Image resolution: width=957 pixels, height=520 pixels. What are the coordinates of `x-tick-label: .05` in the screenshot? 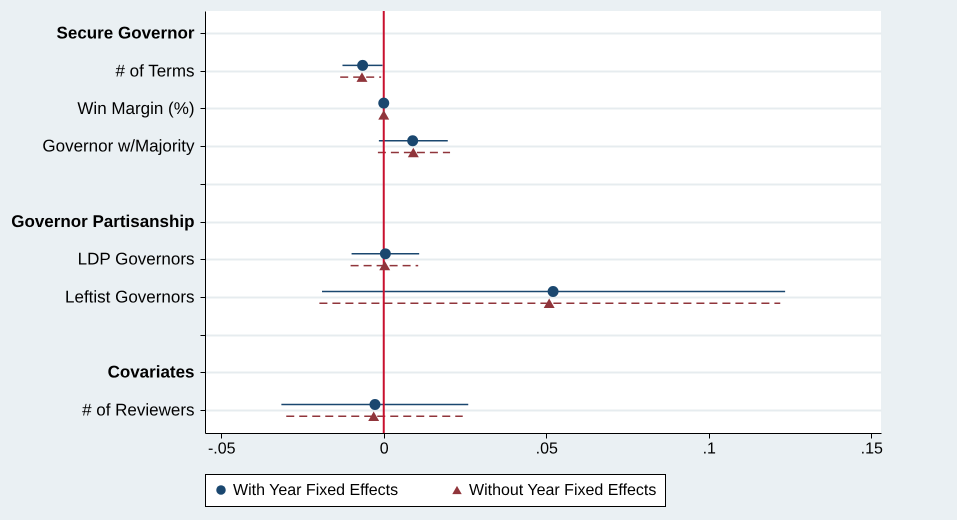 It's located at (547, 449).